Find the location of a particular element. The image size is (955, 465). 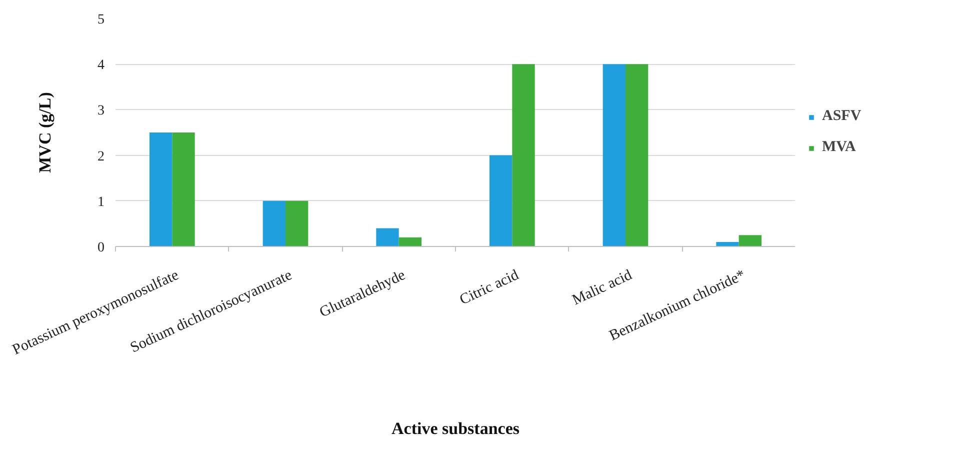

y-tick-label: 5 is located at coordinates (101, 20).